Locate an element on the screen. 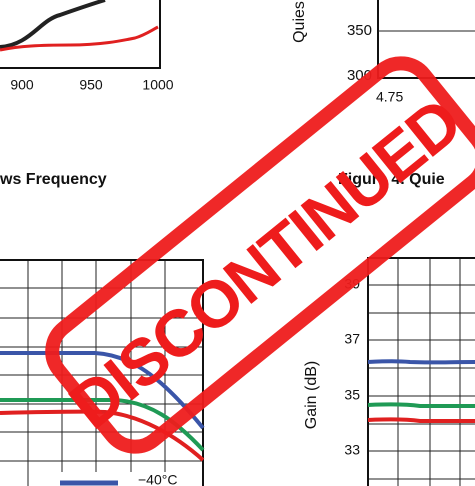 The image size is (475, 486). top-right-chart: Quies 350 300 4.75 is located at coordinates (383, 52).